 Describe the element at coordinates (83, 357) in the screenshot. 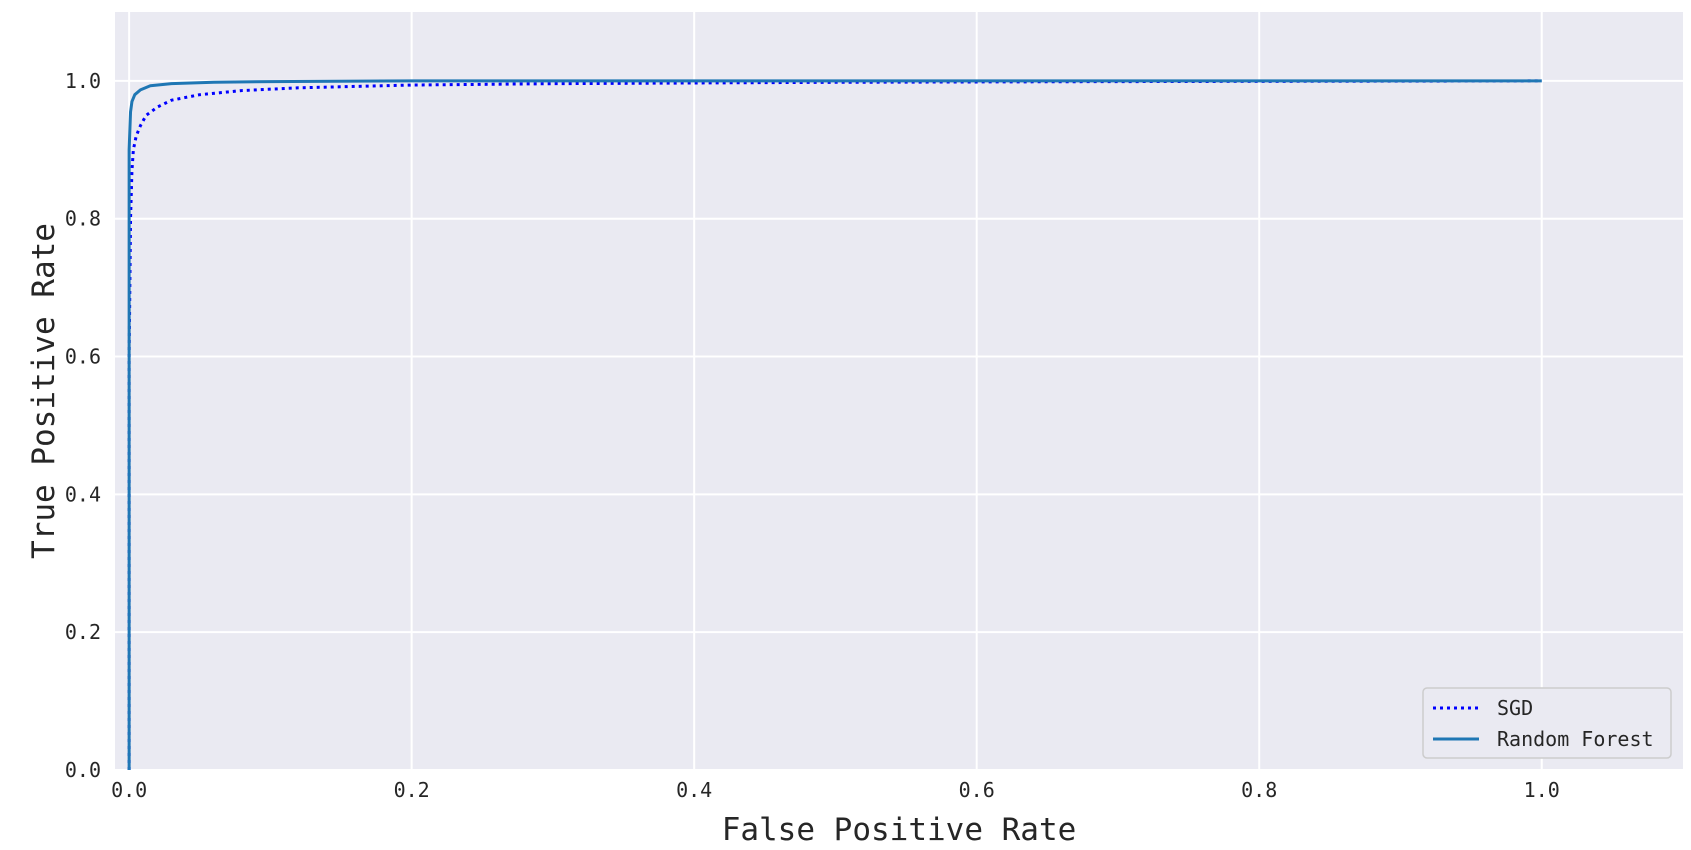

I see `y-tick-label: 0.6` at that location.